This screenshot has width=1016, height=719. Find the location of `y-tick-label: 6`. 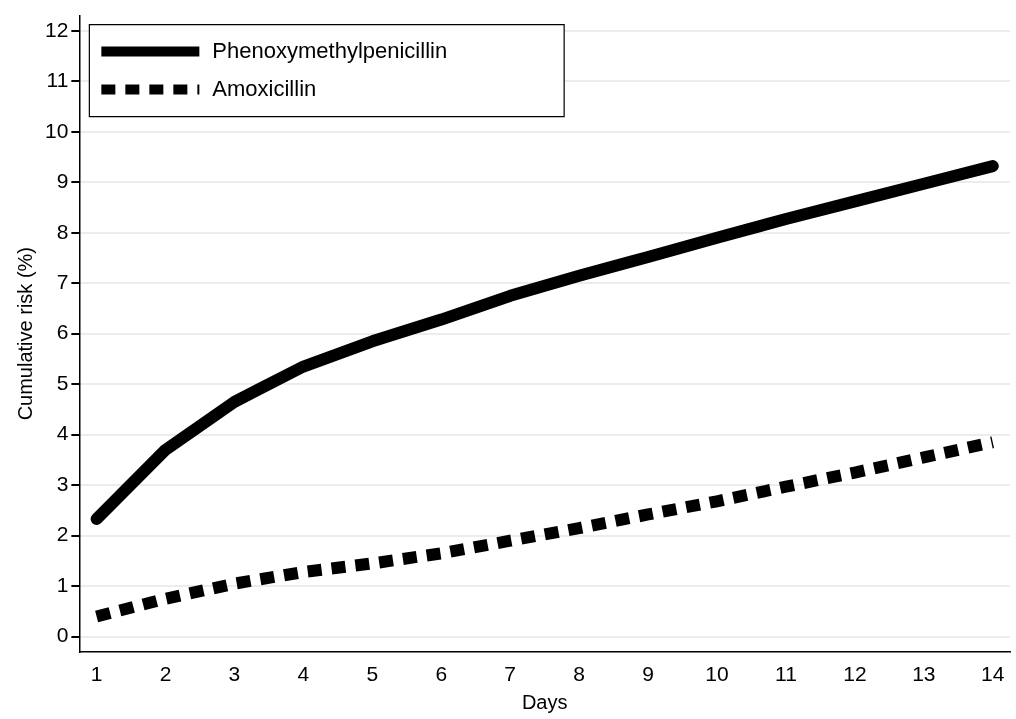

y-tick-label: 6 is located at coordinates (62, 332).